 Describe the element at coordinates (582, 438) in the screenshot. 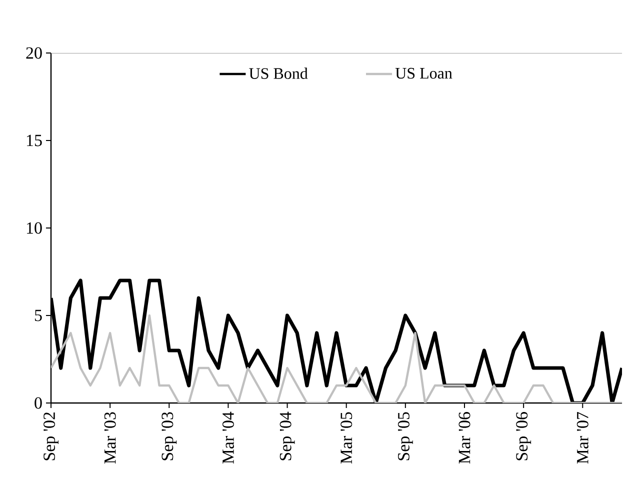

I see `x-tick-label: Mar '07` at that location.